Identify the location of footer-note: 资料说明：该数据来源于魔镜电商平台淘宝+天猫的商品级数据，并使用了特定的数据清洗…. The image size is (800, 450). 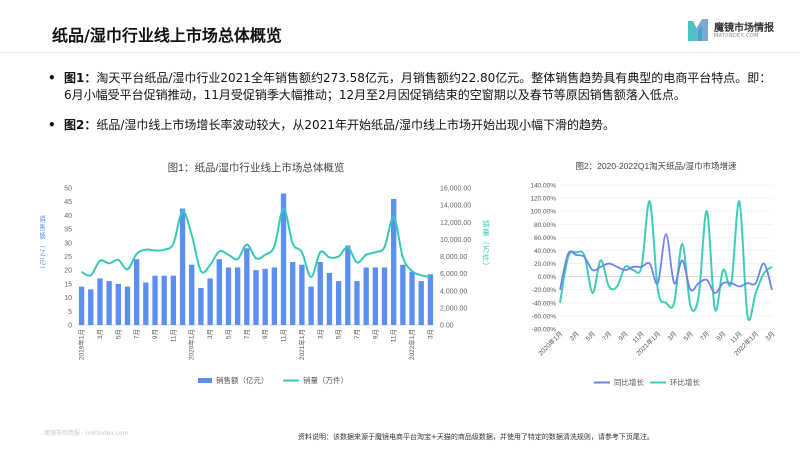
(476, 437).